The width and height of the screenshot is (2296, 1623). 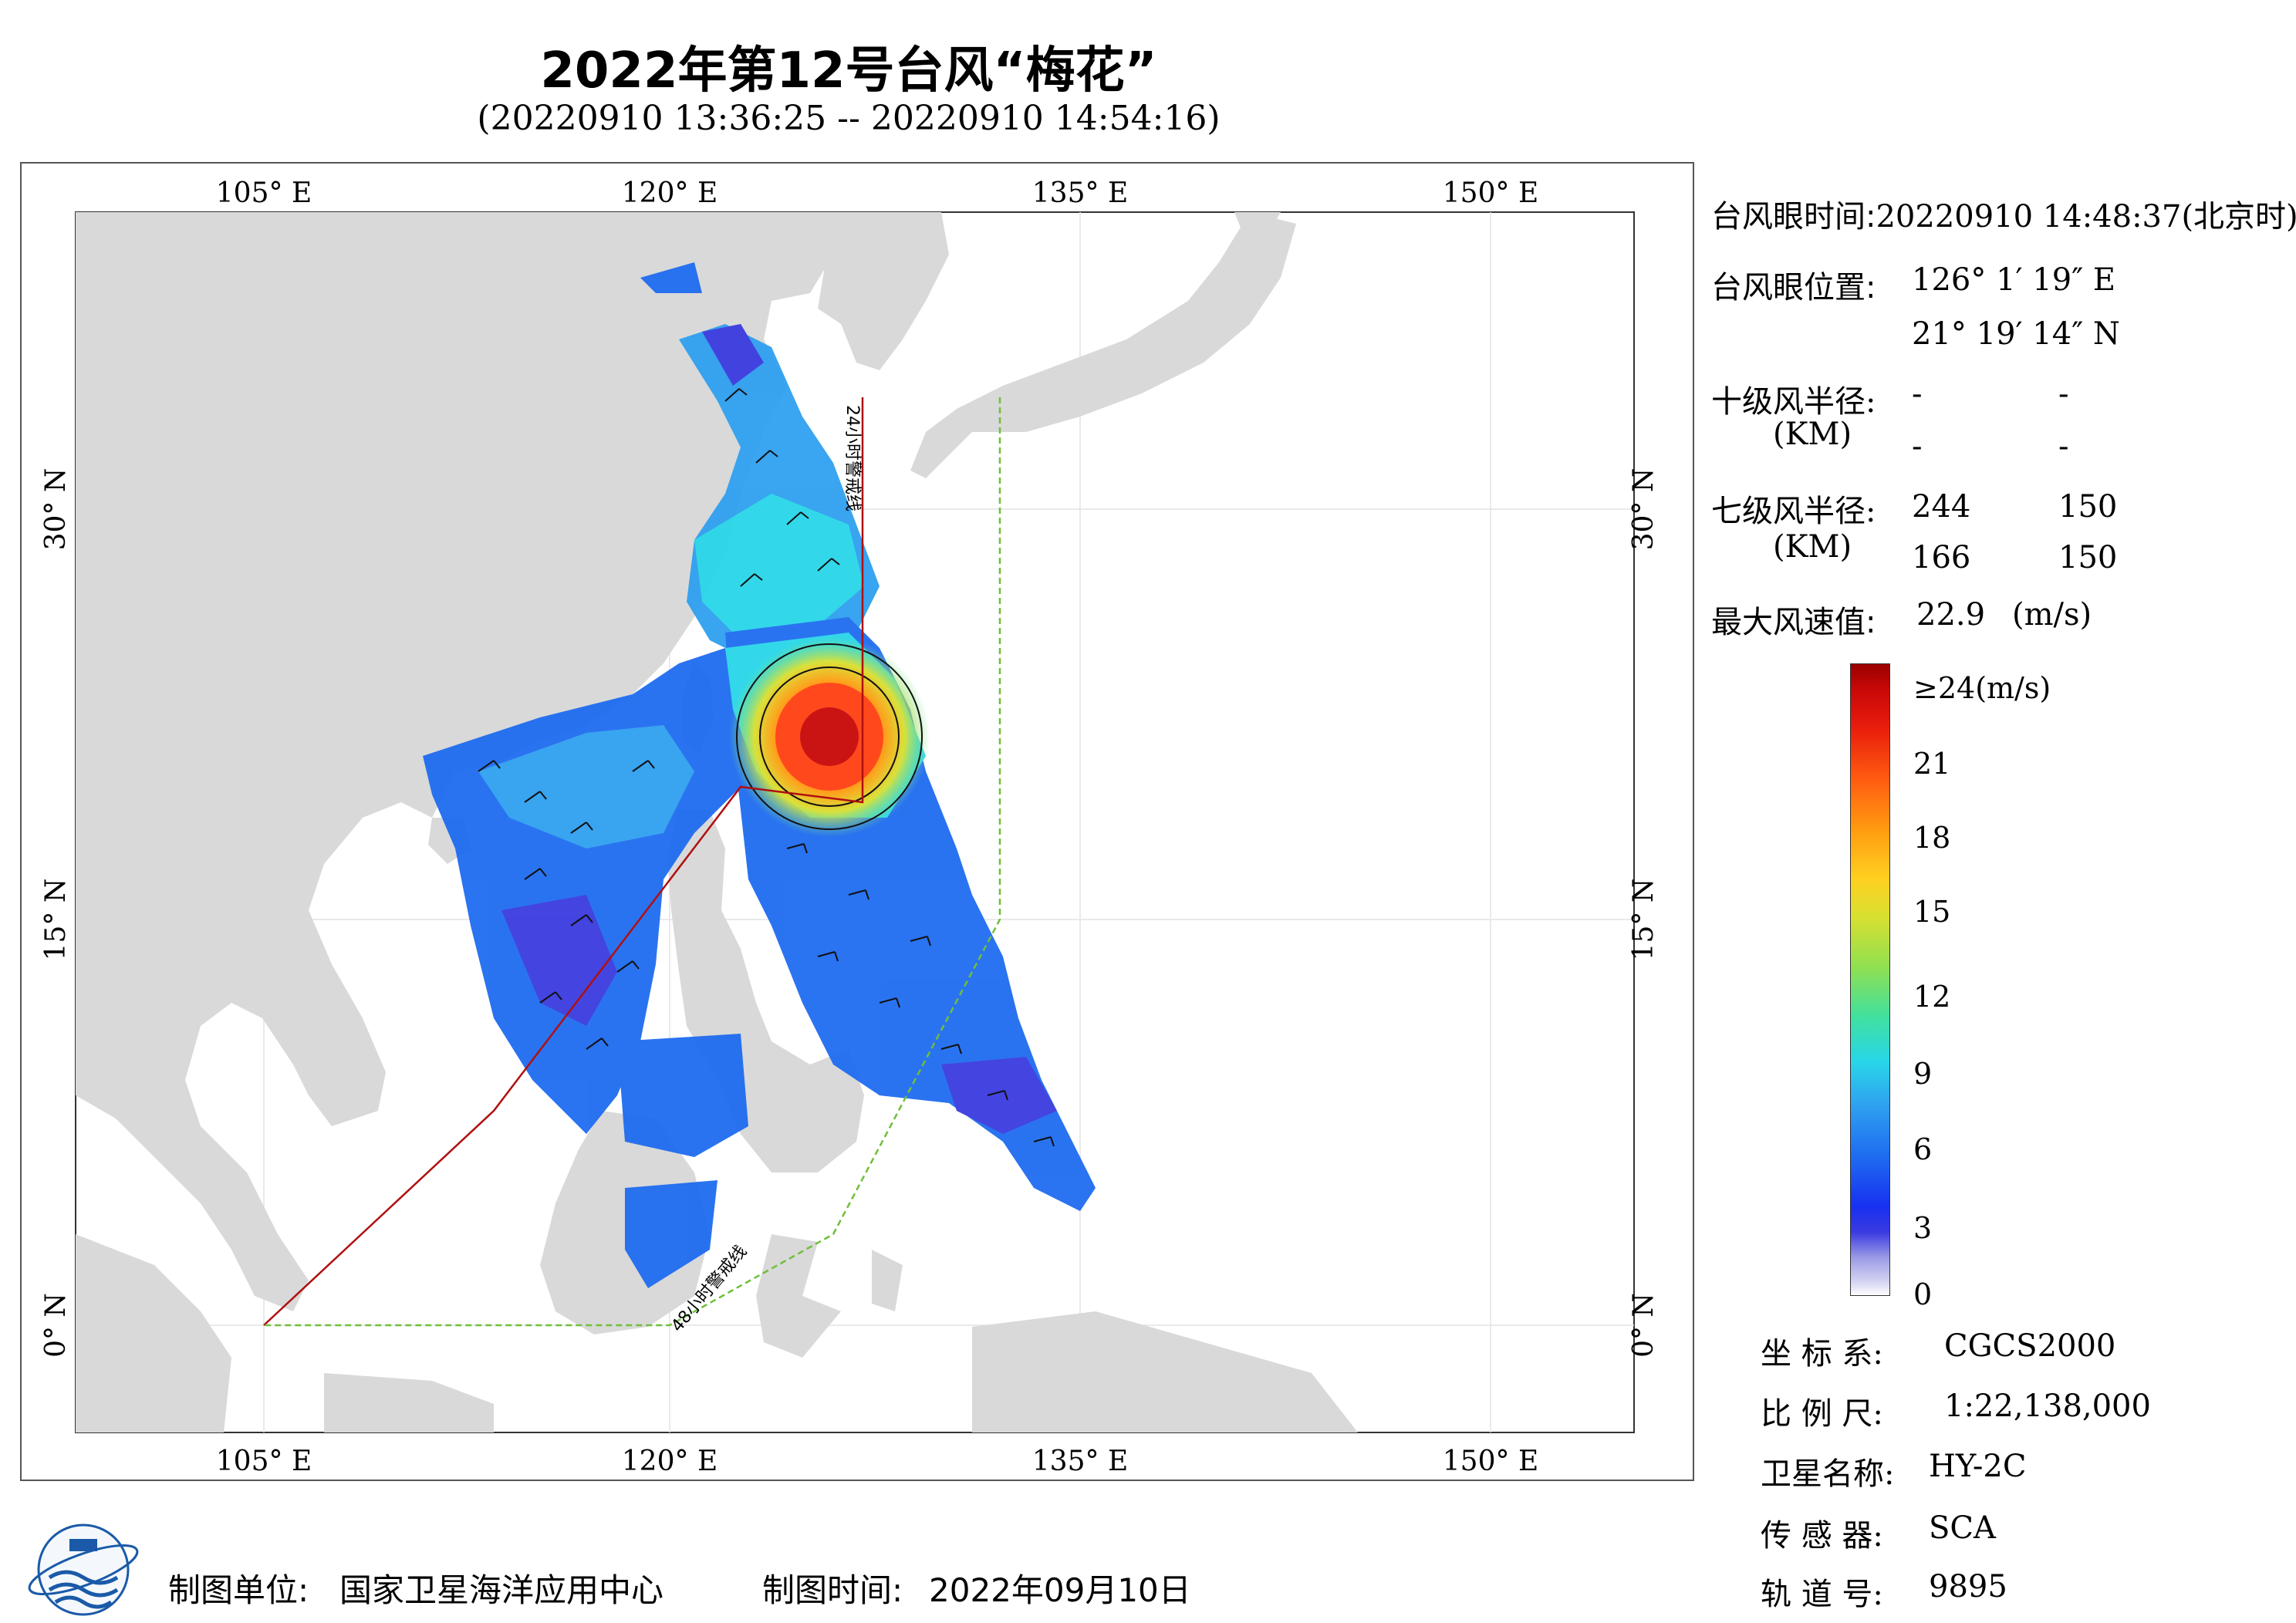 I want to click on halmahera, so click(x=887, y=1280).